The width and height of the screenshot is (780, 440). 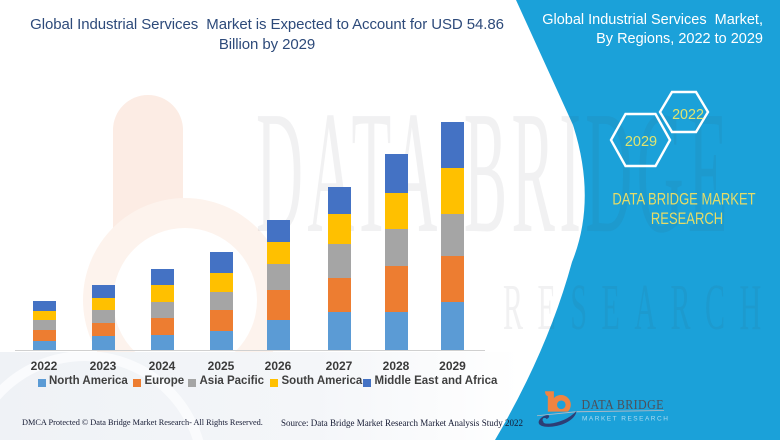 What do you see at coordinates (687, 220) in the screenshot?
I see `svg-text: RESEARCH` at bounding box center [687, 220].